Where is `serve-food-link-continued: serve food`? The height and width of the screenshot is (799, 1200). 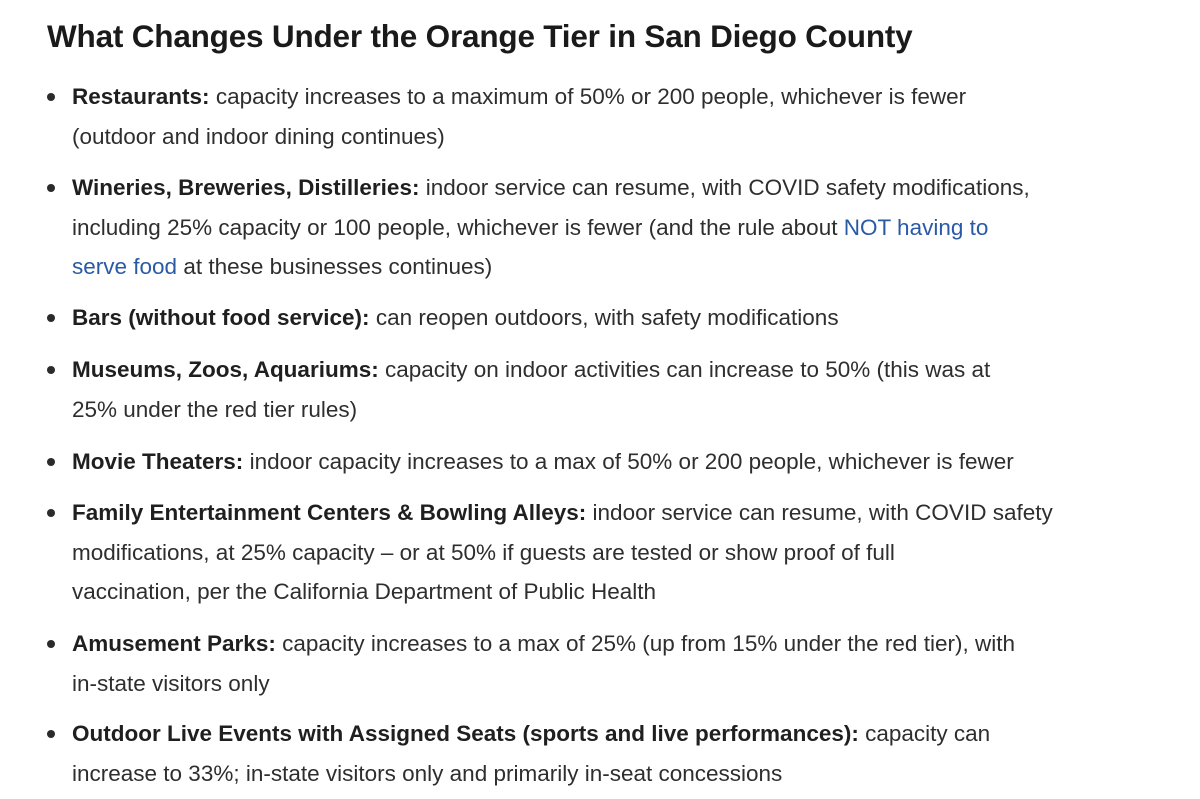
serve-food-link-continued: serve food is located at coordinates (125, 266).